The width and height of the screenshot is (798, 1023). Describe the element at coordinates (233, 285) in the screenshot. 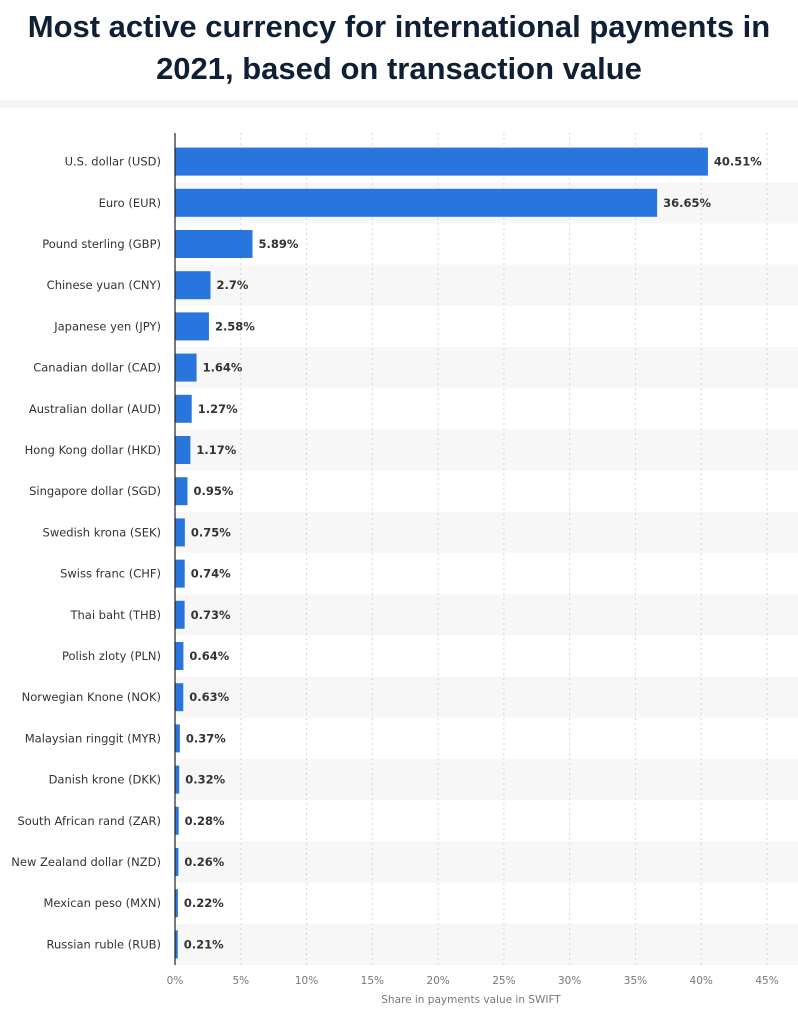

I see `data-label: 2.7%` at that location.